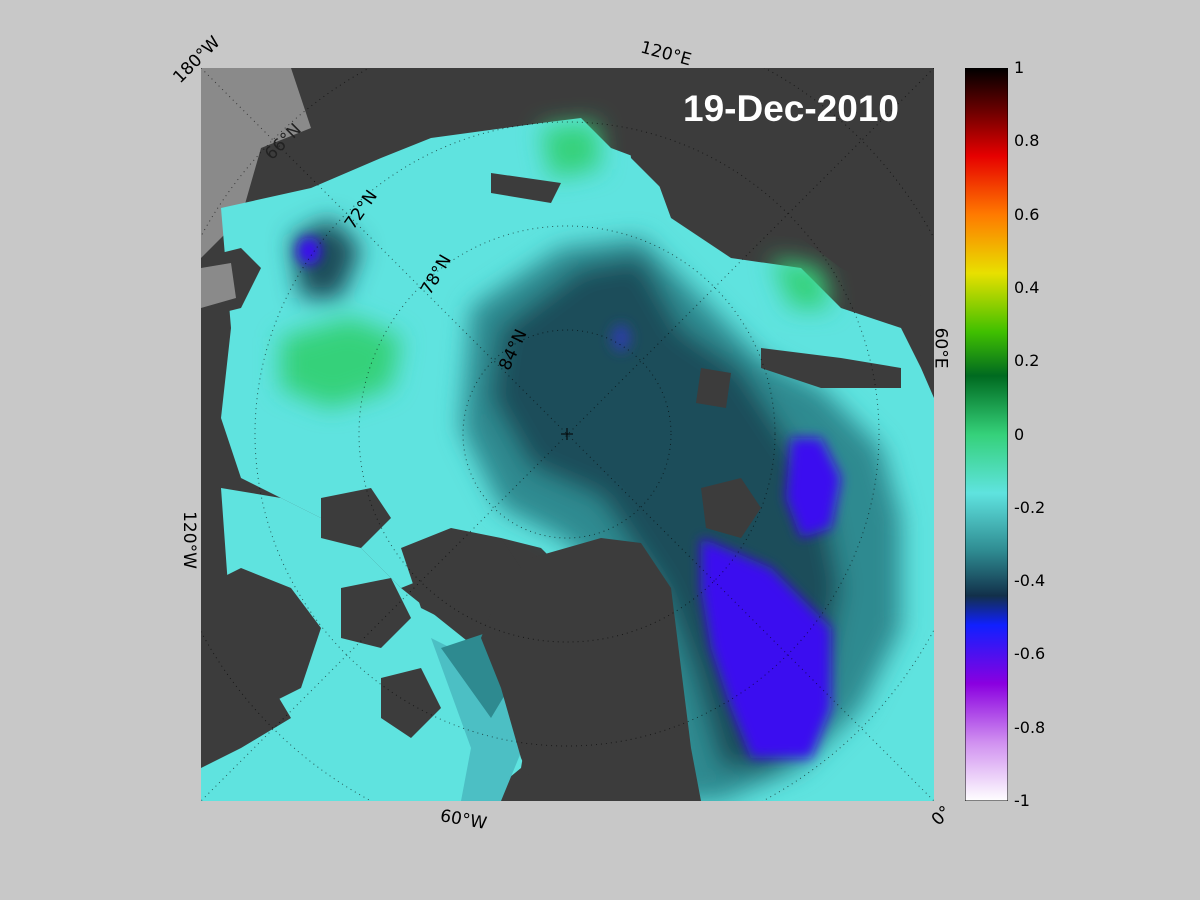 The image size is (1200, 900). I want to click on ice-positive-region-kara, so click(801, 283).